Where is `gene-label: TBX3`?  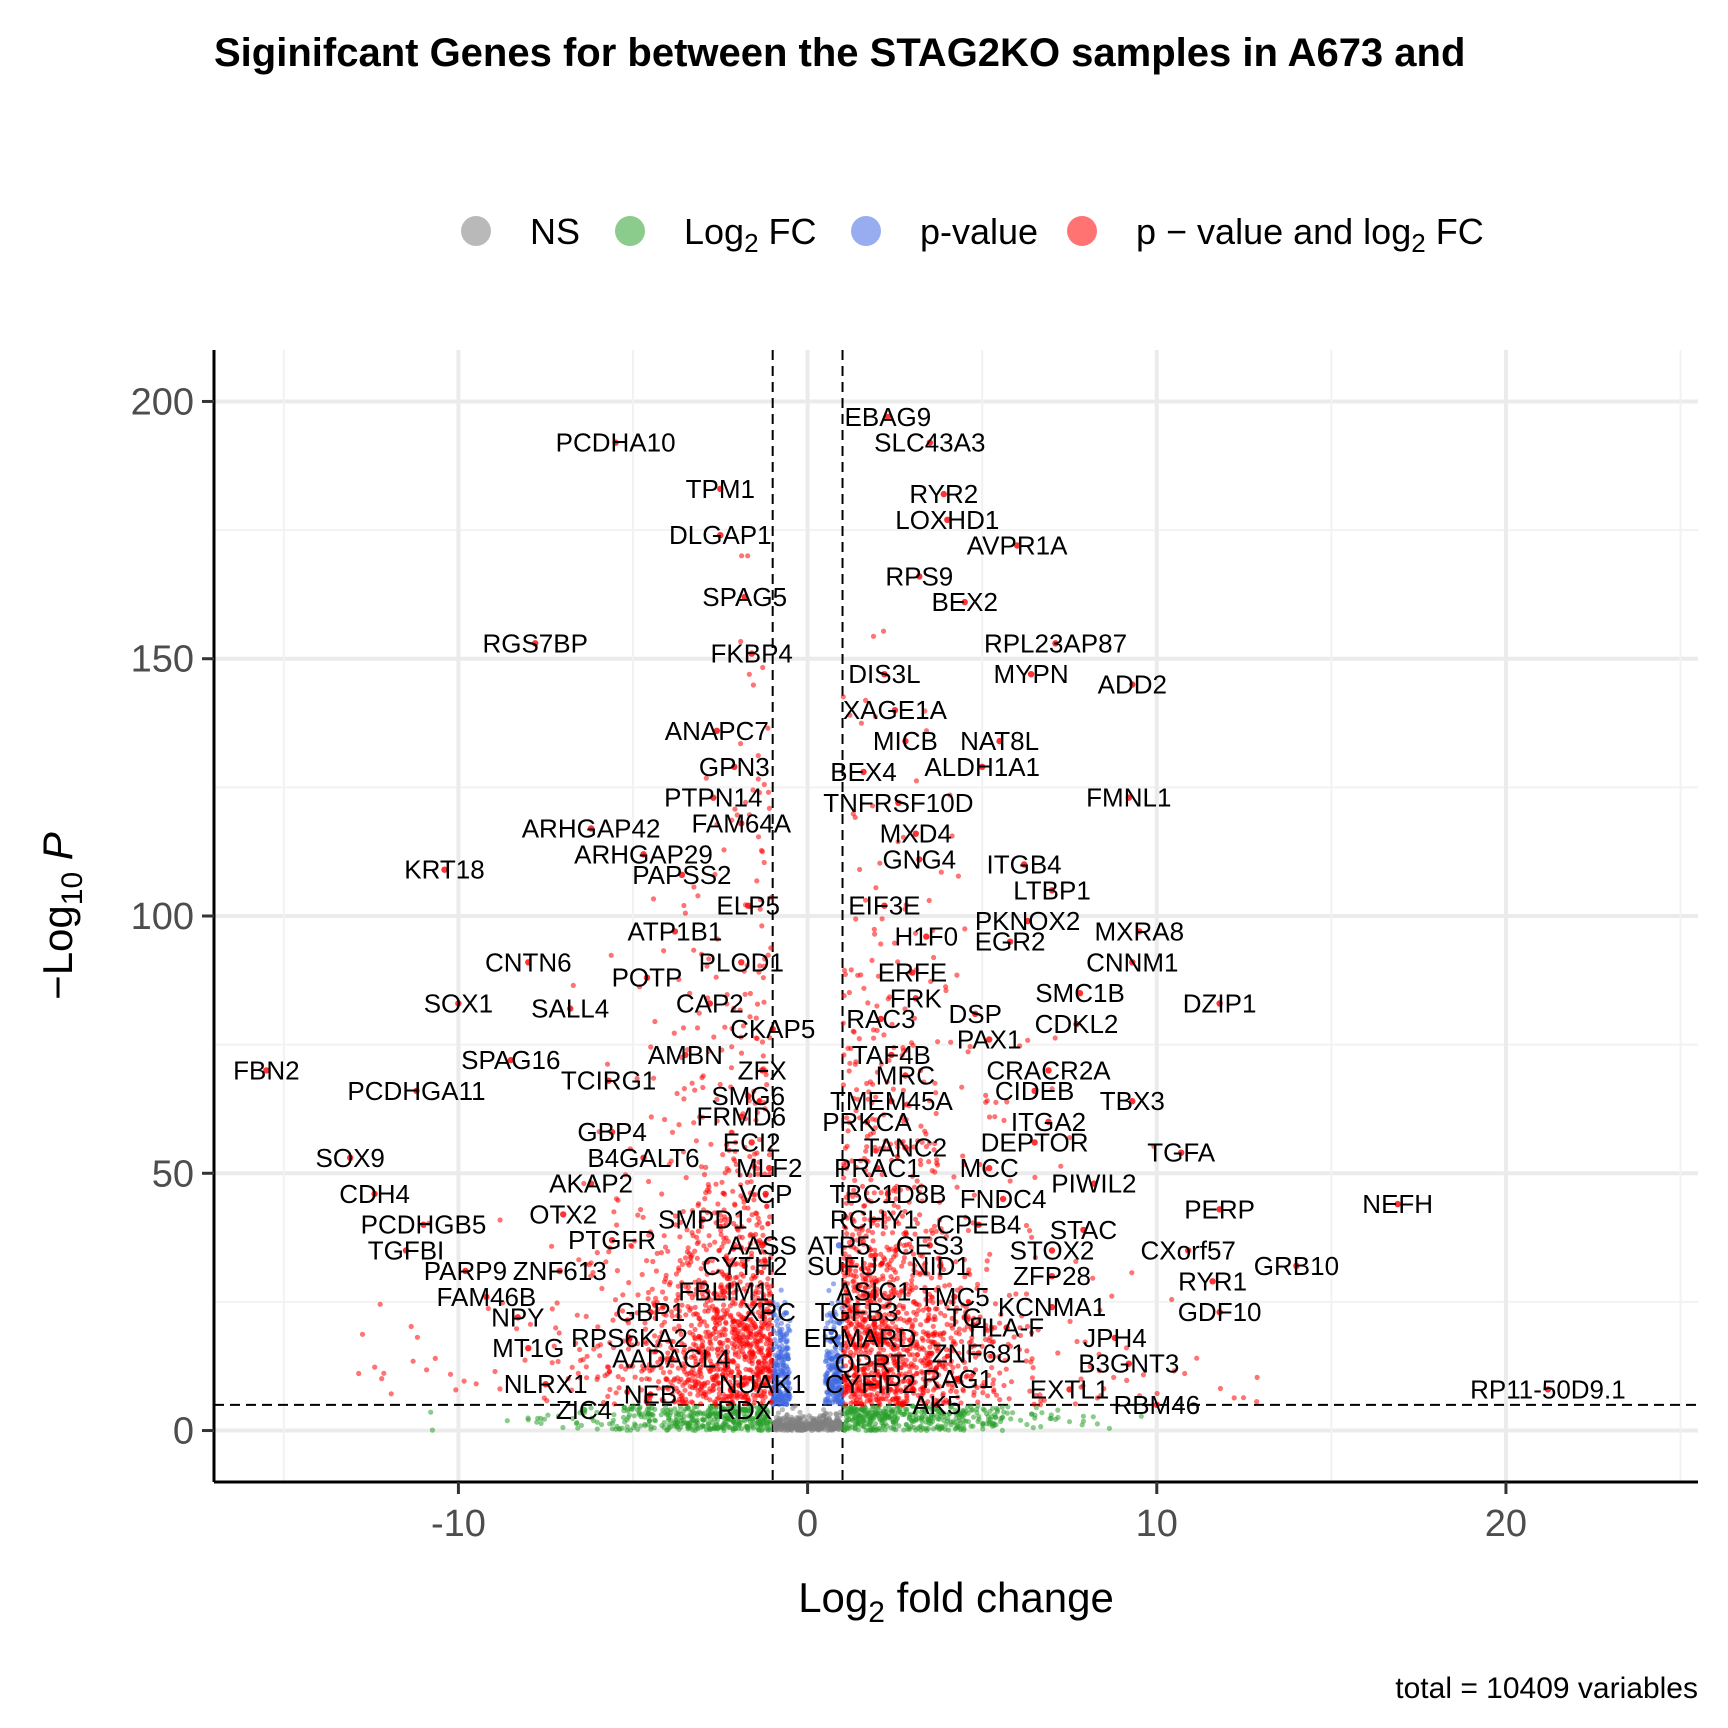 gene-label: TBX3 is located at coordinates (1132, 1101).